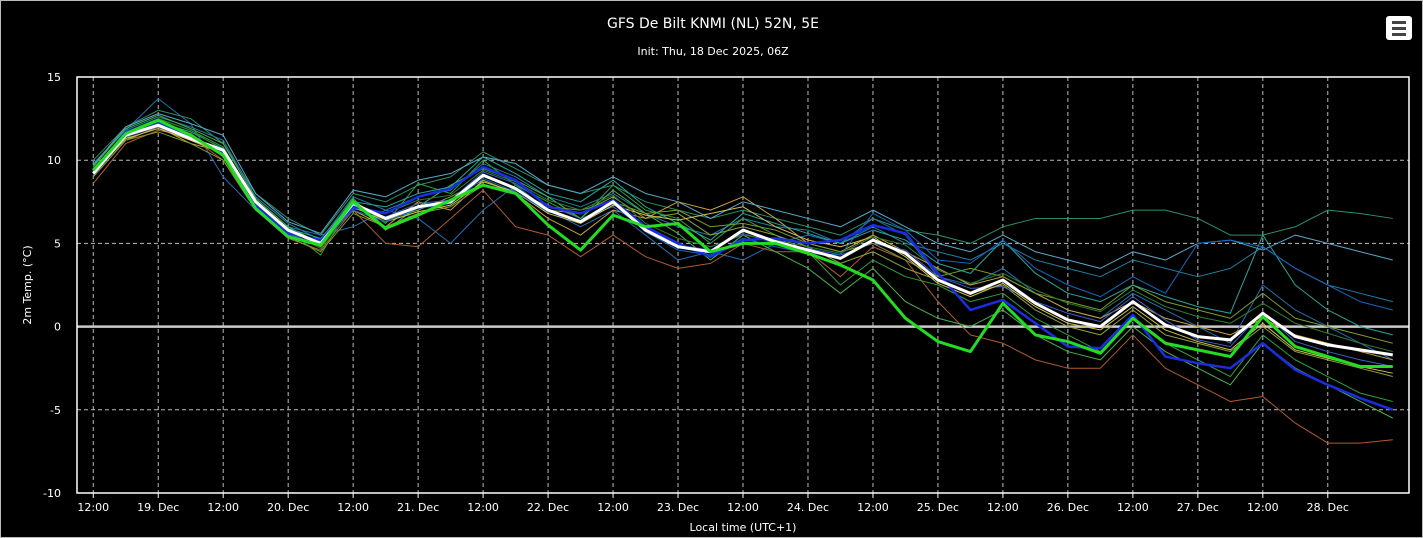 Image resolution: width=1423 pixels, height=538 pixels. I want to click on menu-button, so click(1399, 28).